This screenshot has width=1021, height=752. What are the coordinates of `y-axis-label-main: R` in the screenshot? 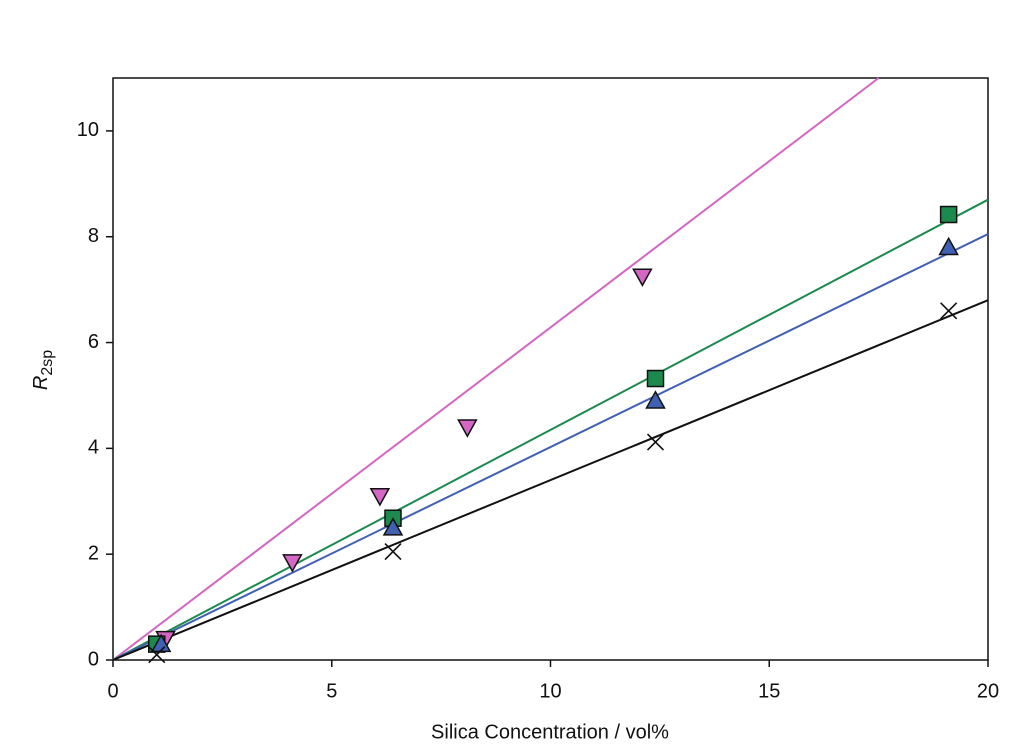 It's located at (41, 383).